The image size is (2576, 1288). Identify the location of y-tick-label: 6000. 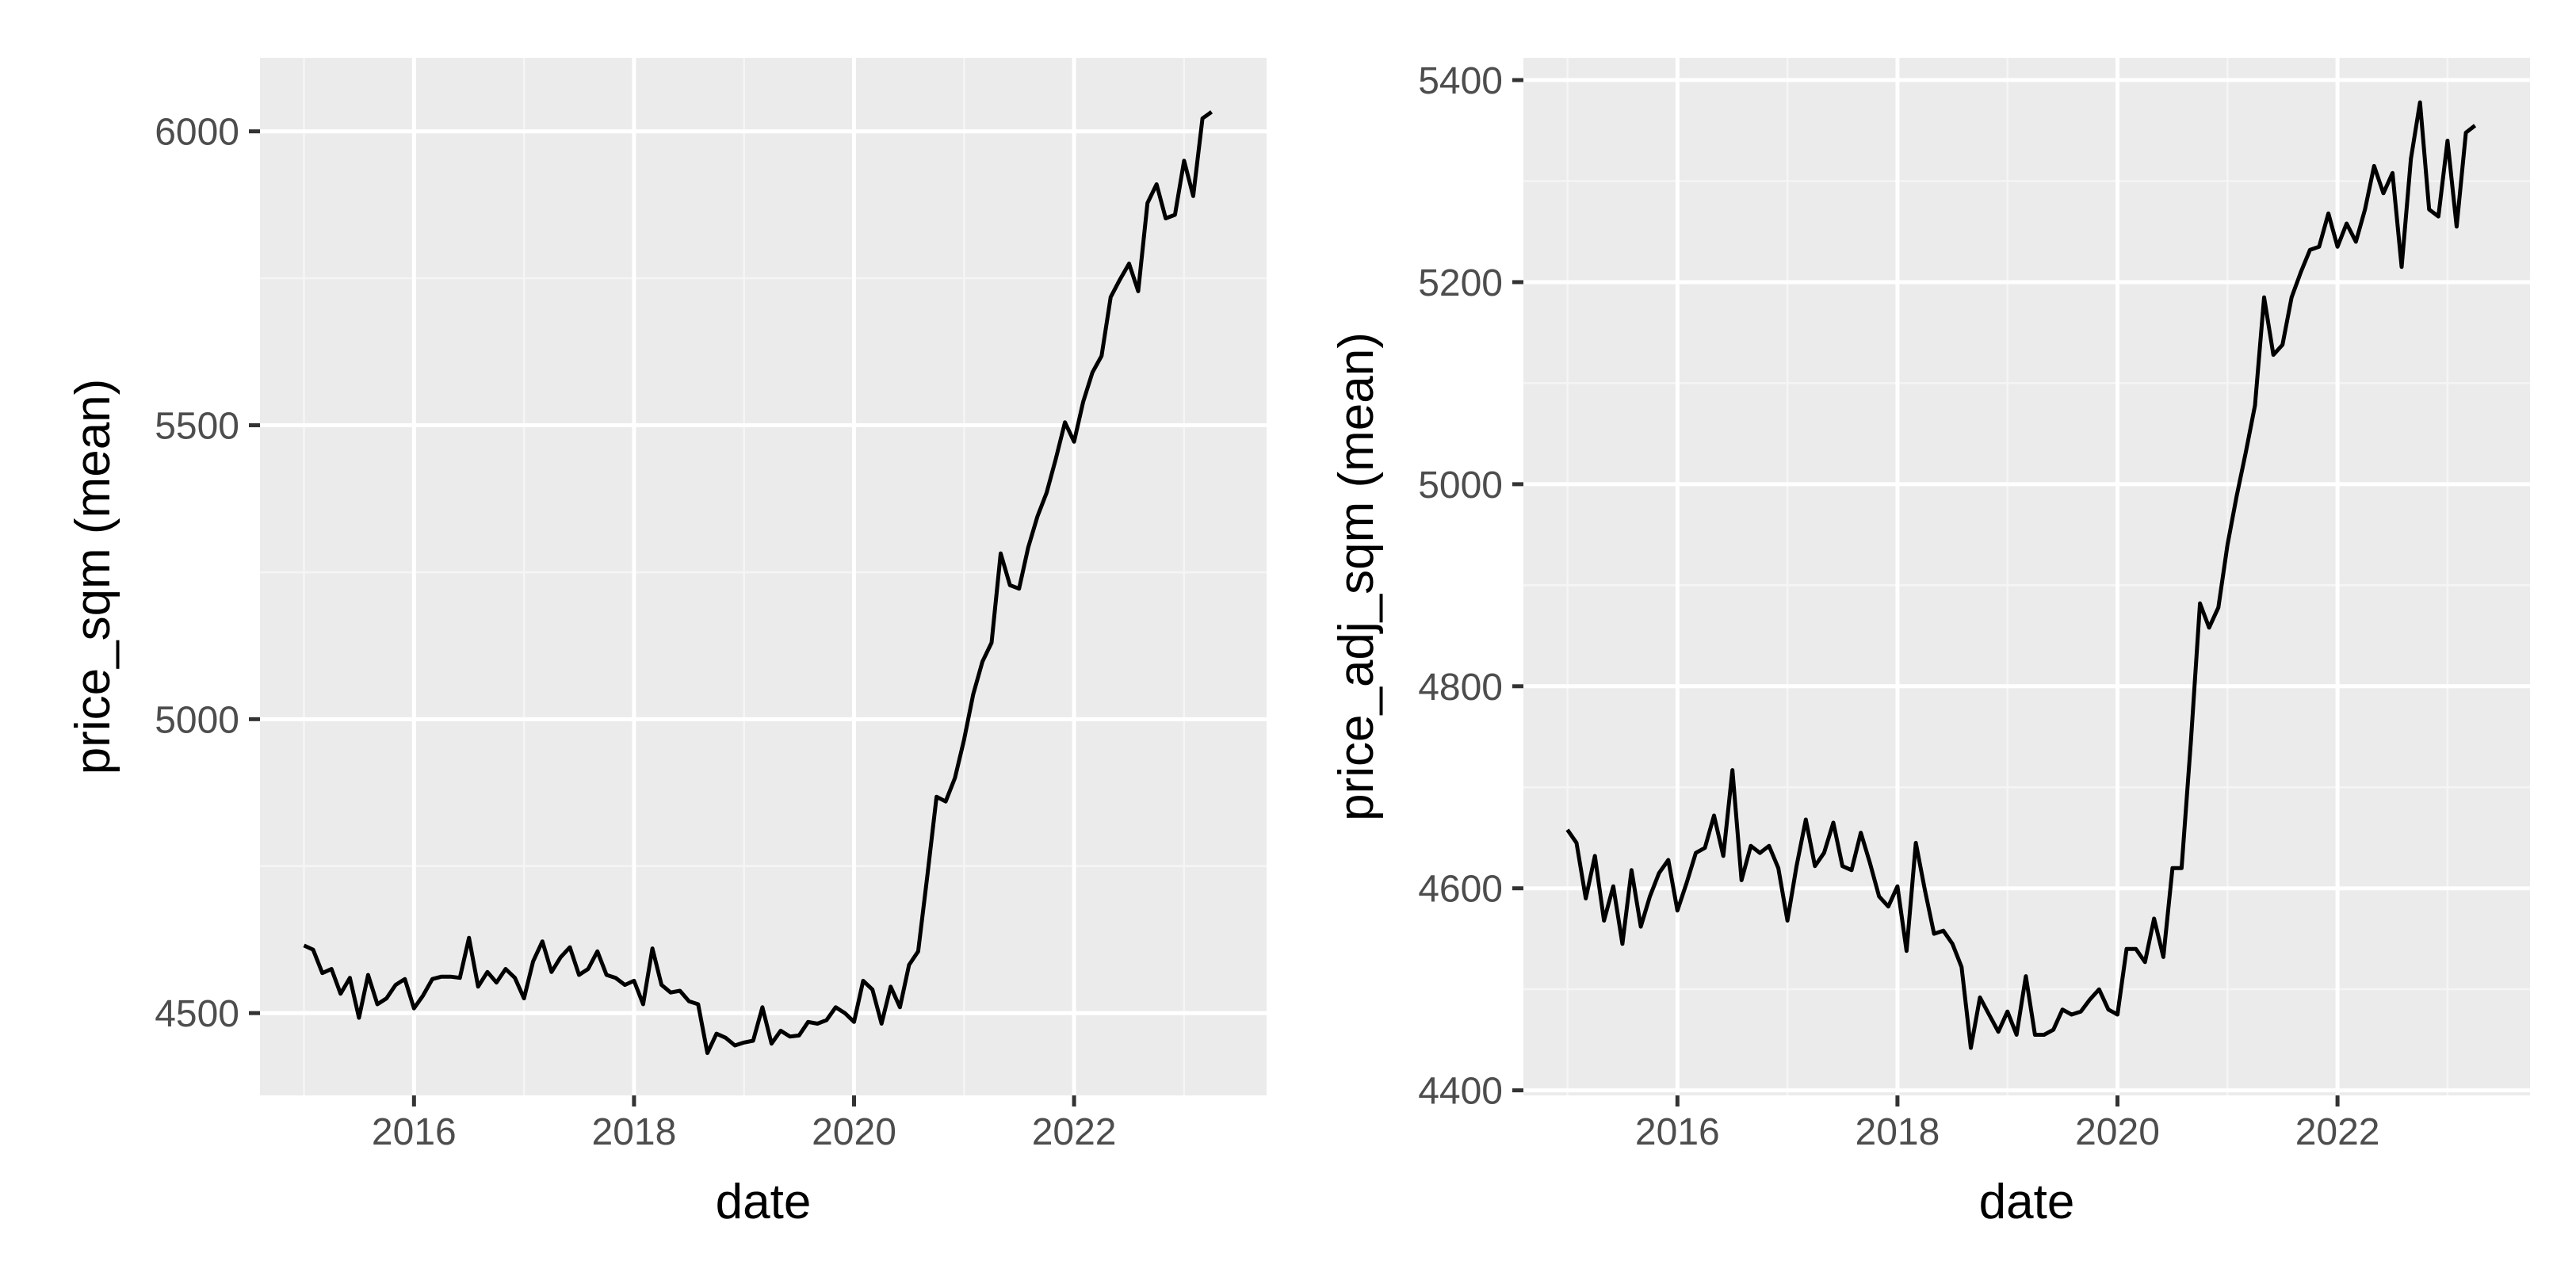
(197, 133).